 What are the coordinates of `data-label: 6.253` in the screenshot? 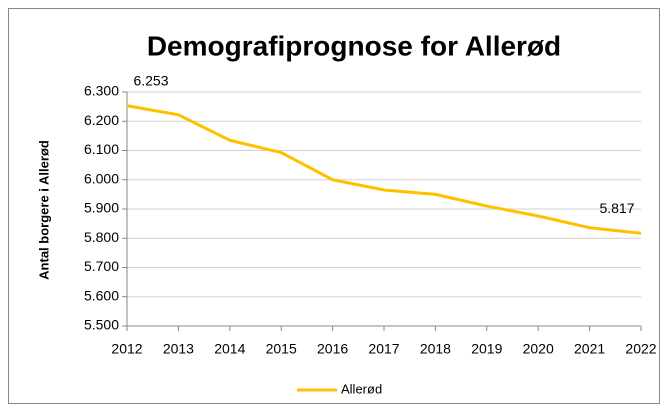 It's located at (150, 80).